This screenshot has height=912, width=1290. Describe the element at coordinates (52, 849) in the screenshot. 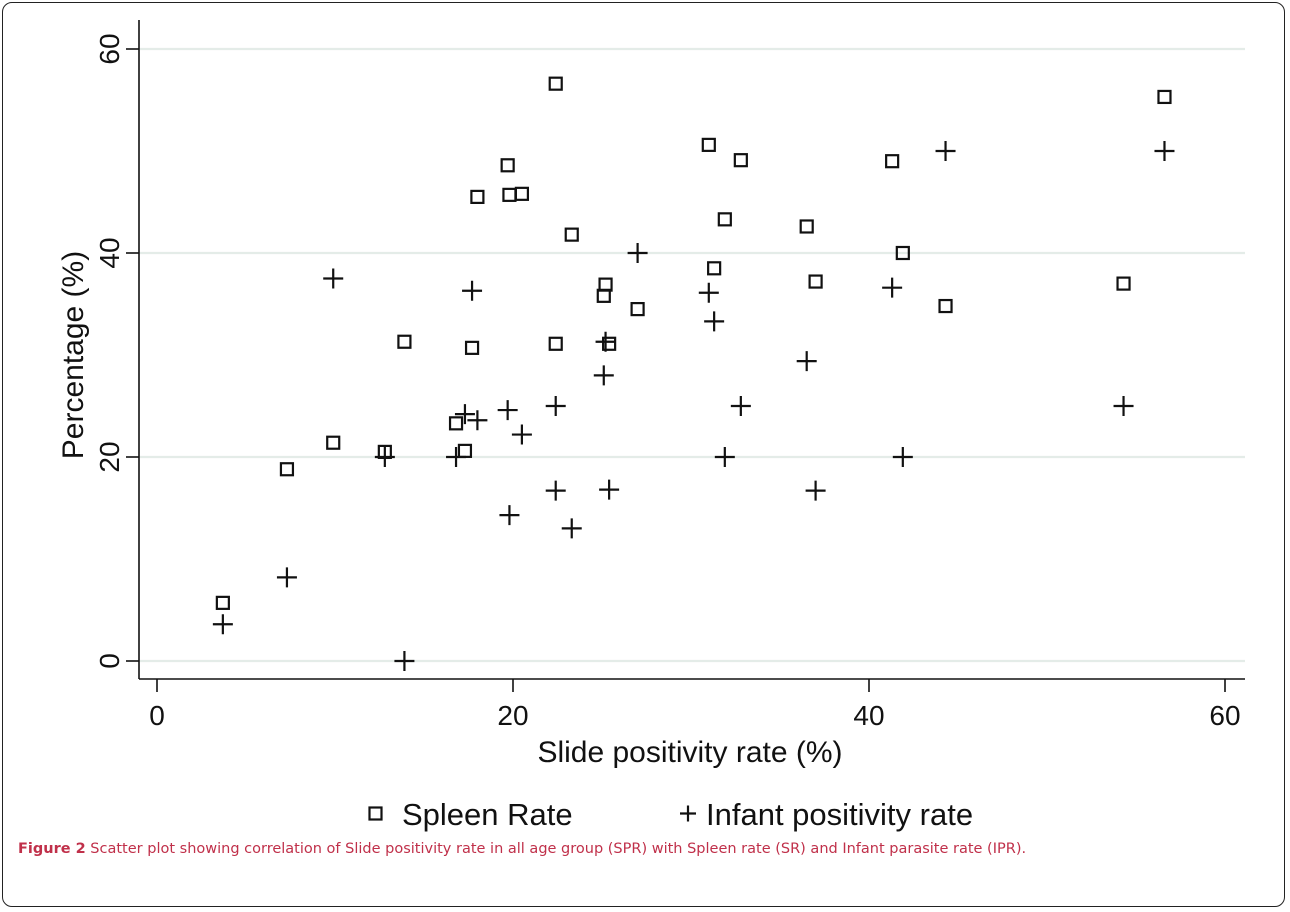

I see `caption-label: Figure 2` at that location.